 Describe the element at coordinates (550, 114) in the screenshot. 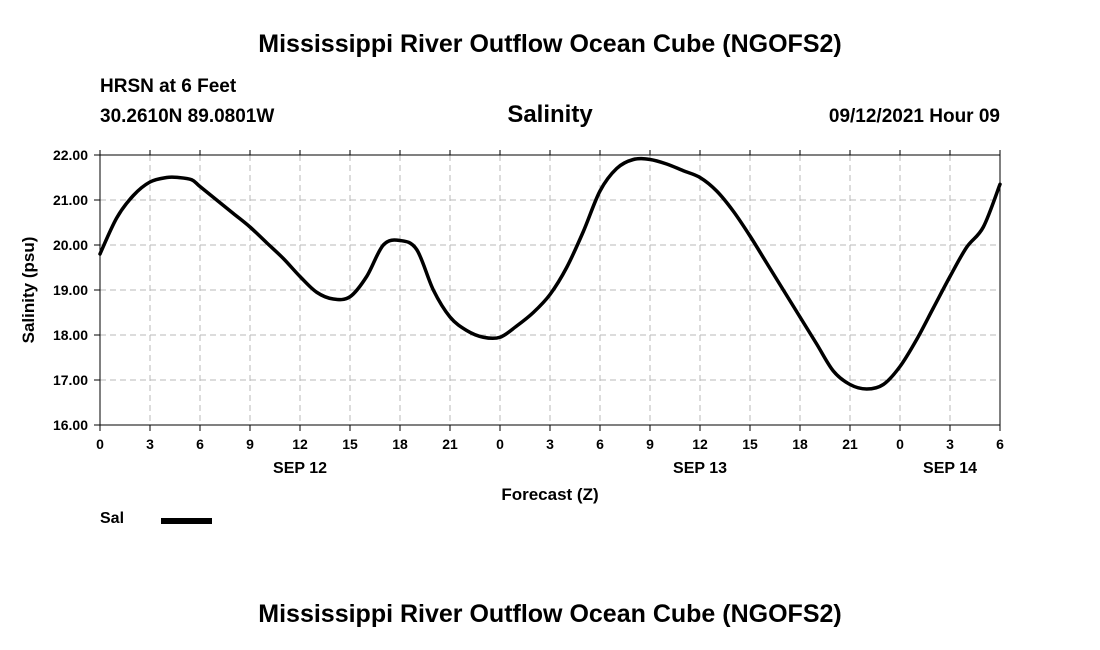

I see `parameter-title: Salinity` at that location.